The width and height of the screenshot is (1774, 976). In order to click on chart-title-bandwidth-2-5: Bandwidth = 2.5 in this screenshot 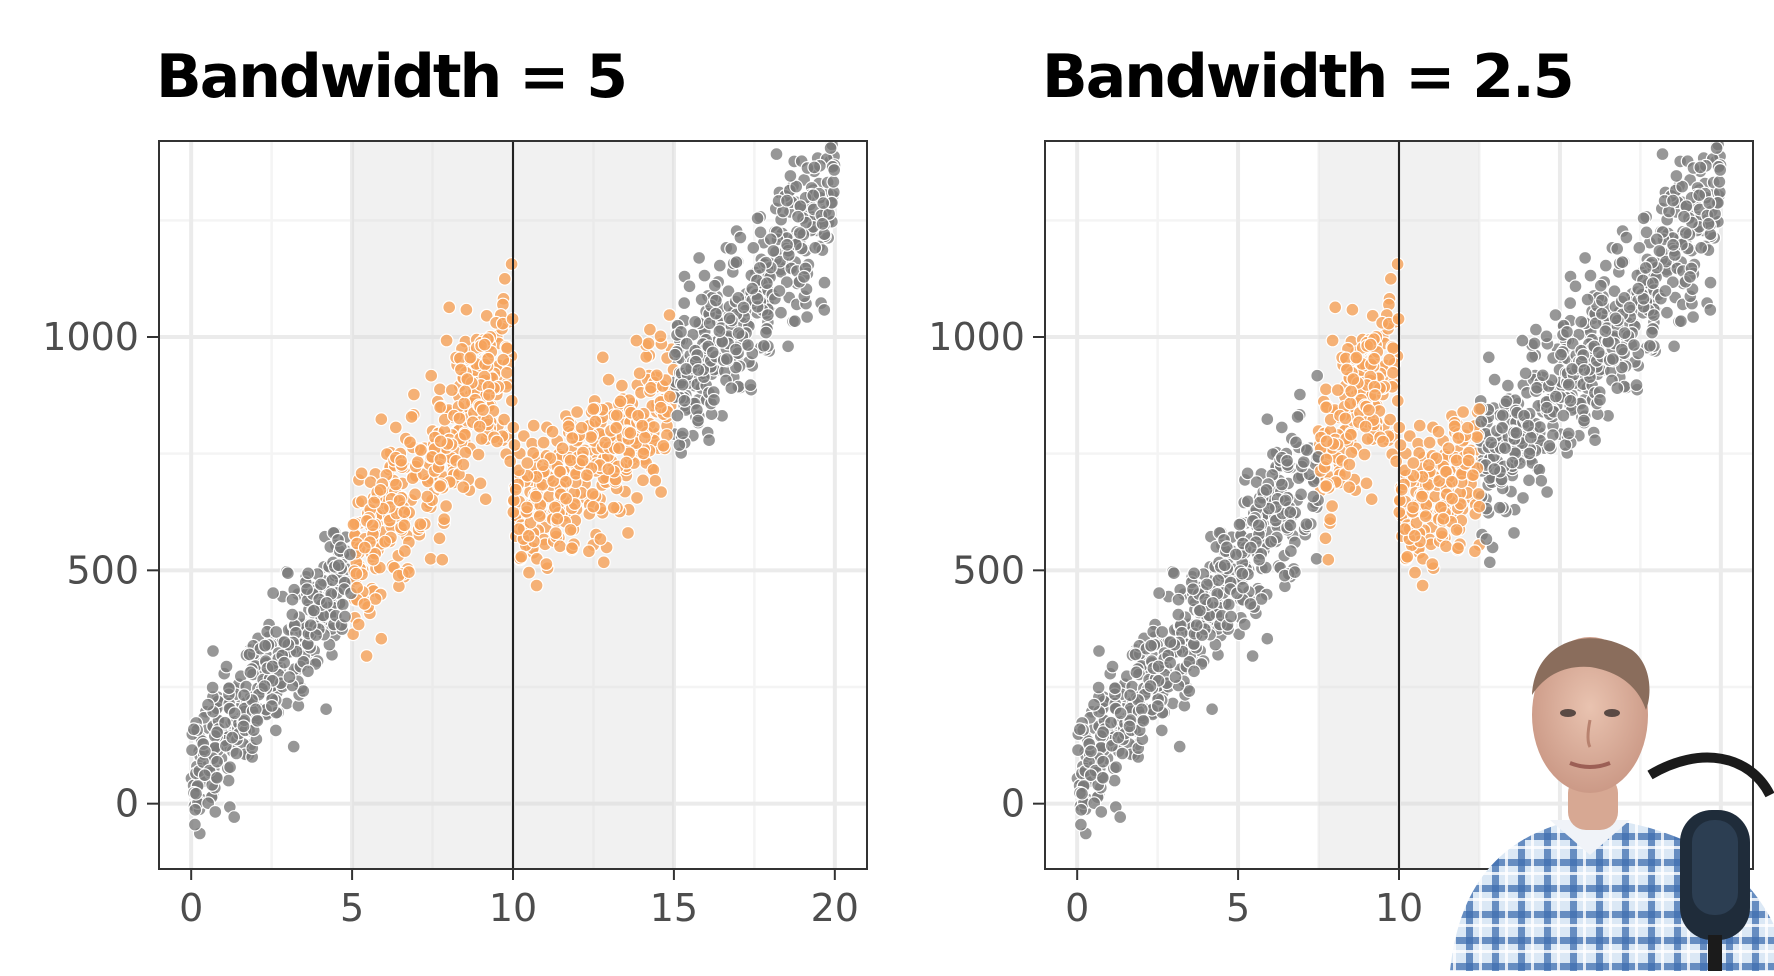, I will do `click(1307, 77)`.